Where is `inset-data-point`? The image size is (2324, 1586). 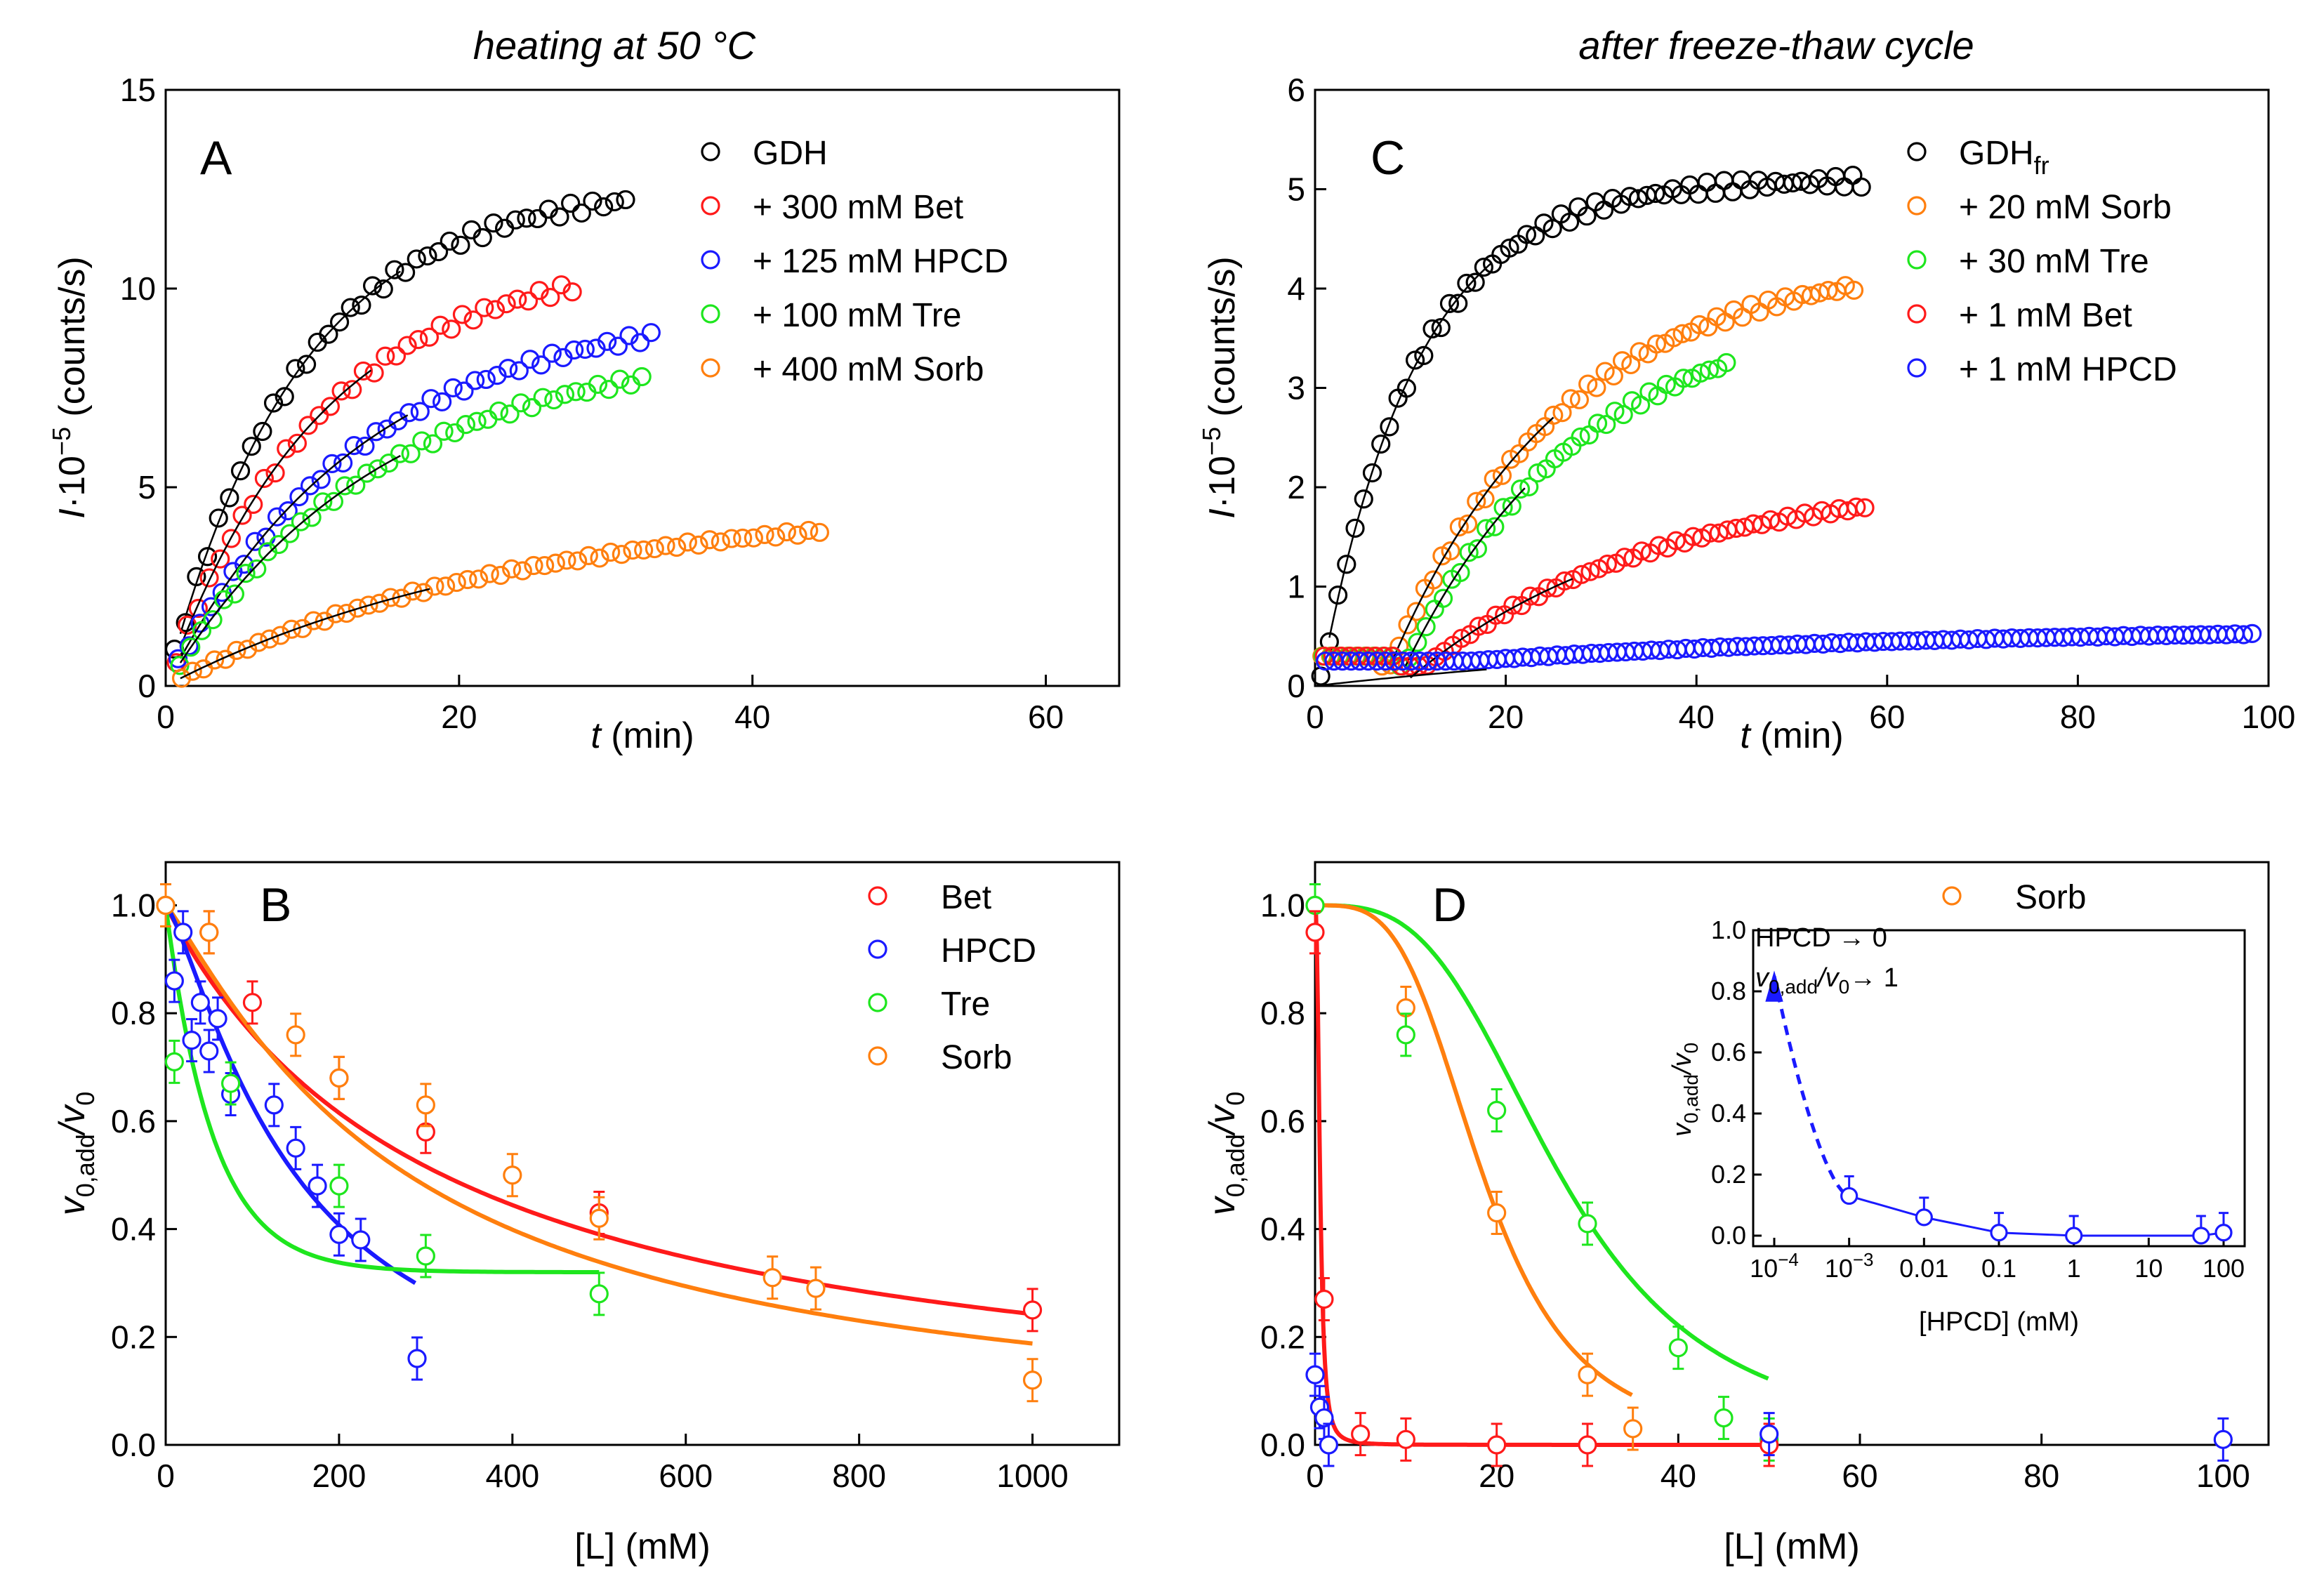 inset-data-point is located at coordinates (1924, 1217).